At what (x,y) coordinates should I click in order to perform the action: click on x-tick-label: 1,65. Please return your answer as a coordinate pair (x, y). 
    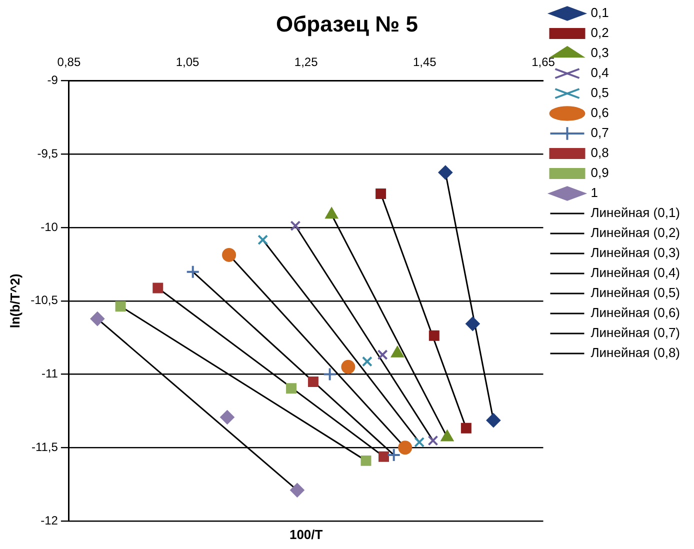
    Looking at the image, I should click on (544, 61).